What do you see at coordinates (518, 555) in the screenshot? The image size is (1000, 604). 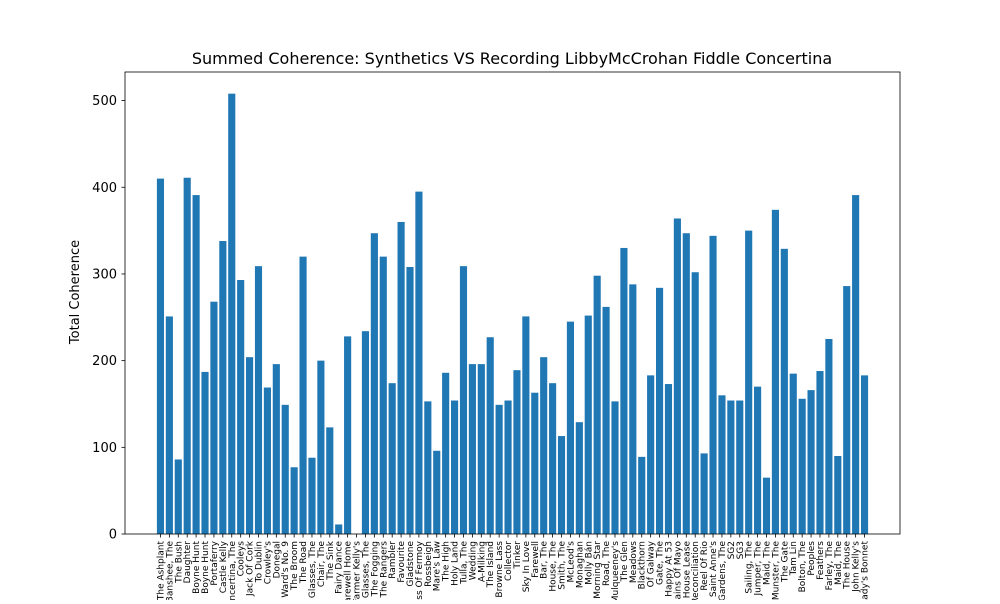 I see `x-tick-label: Tinker` at bounding box center [518, 555].